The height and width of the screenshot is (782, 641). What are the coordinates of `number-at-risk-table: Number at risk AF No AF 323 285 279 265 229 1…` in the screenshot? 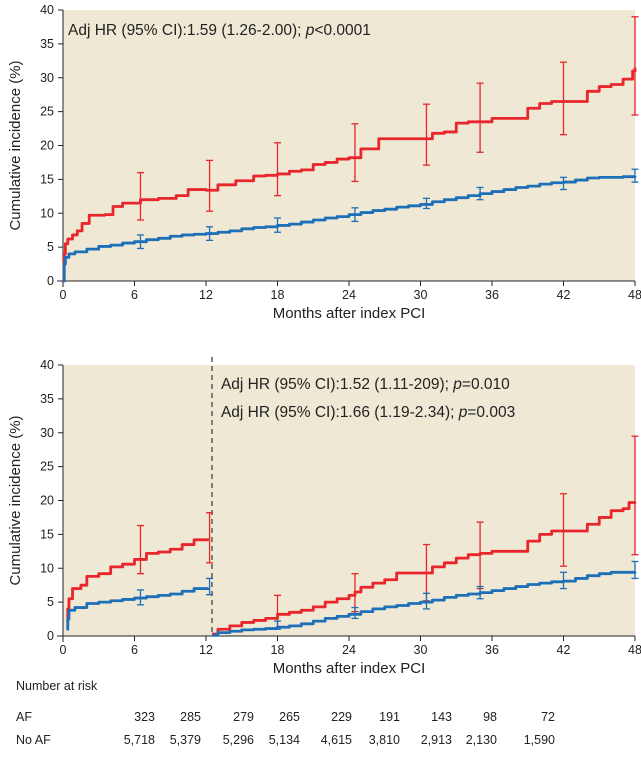 It's located at (285, 713).